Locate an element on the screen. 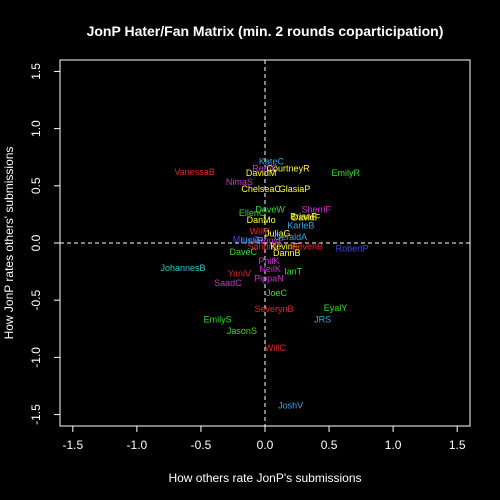 This screenshot has height=500, width=500. point-label: EyalY is located at coordinates (336, 308).